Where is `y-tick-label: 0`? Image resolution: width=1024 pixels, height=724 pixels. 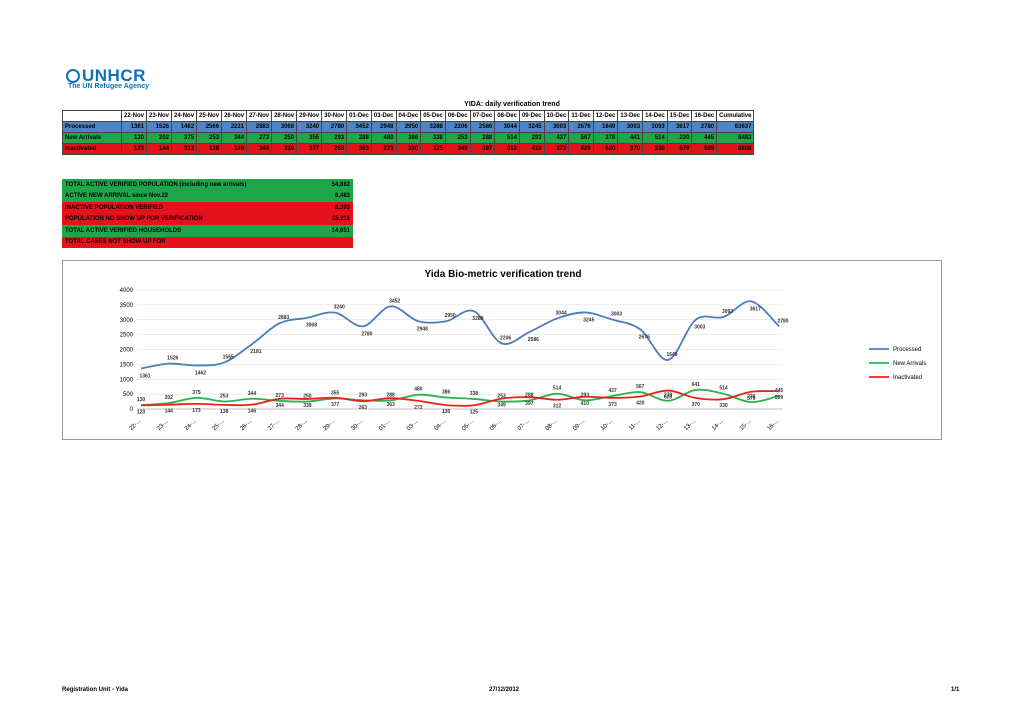
y-tick-label: 0 is located at coordinates (132, 410).